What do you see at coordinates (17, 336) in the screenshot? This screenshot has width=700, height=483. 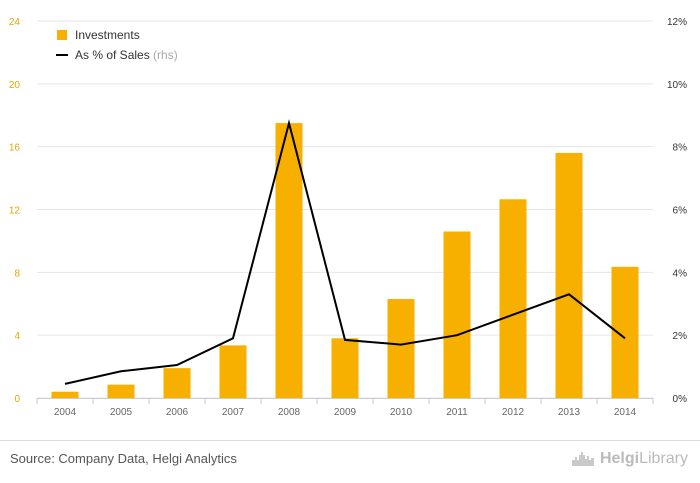 I see `y-left-tick-label: 4` at bounding box center [17, 336].